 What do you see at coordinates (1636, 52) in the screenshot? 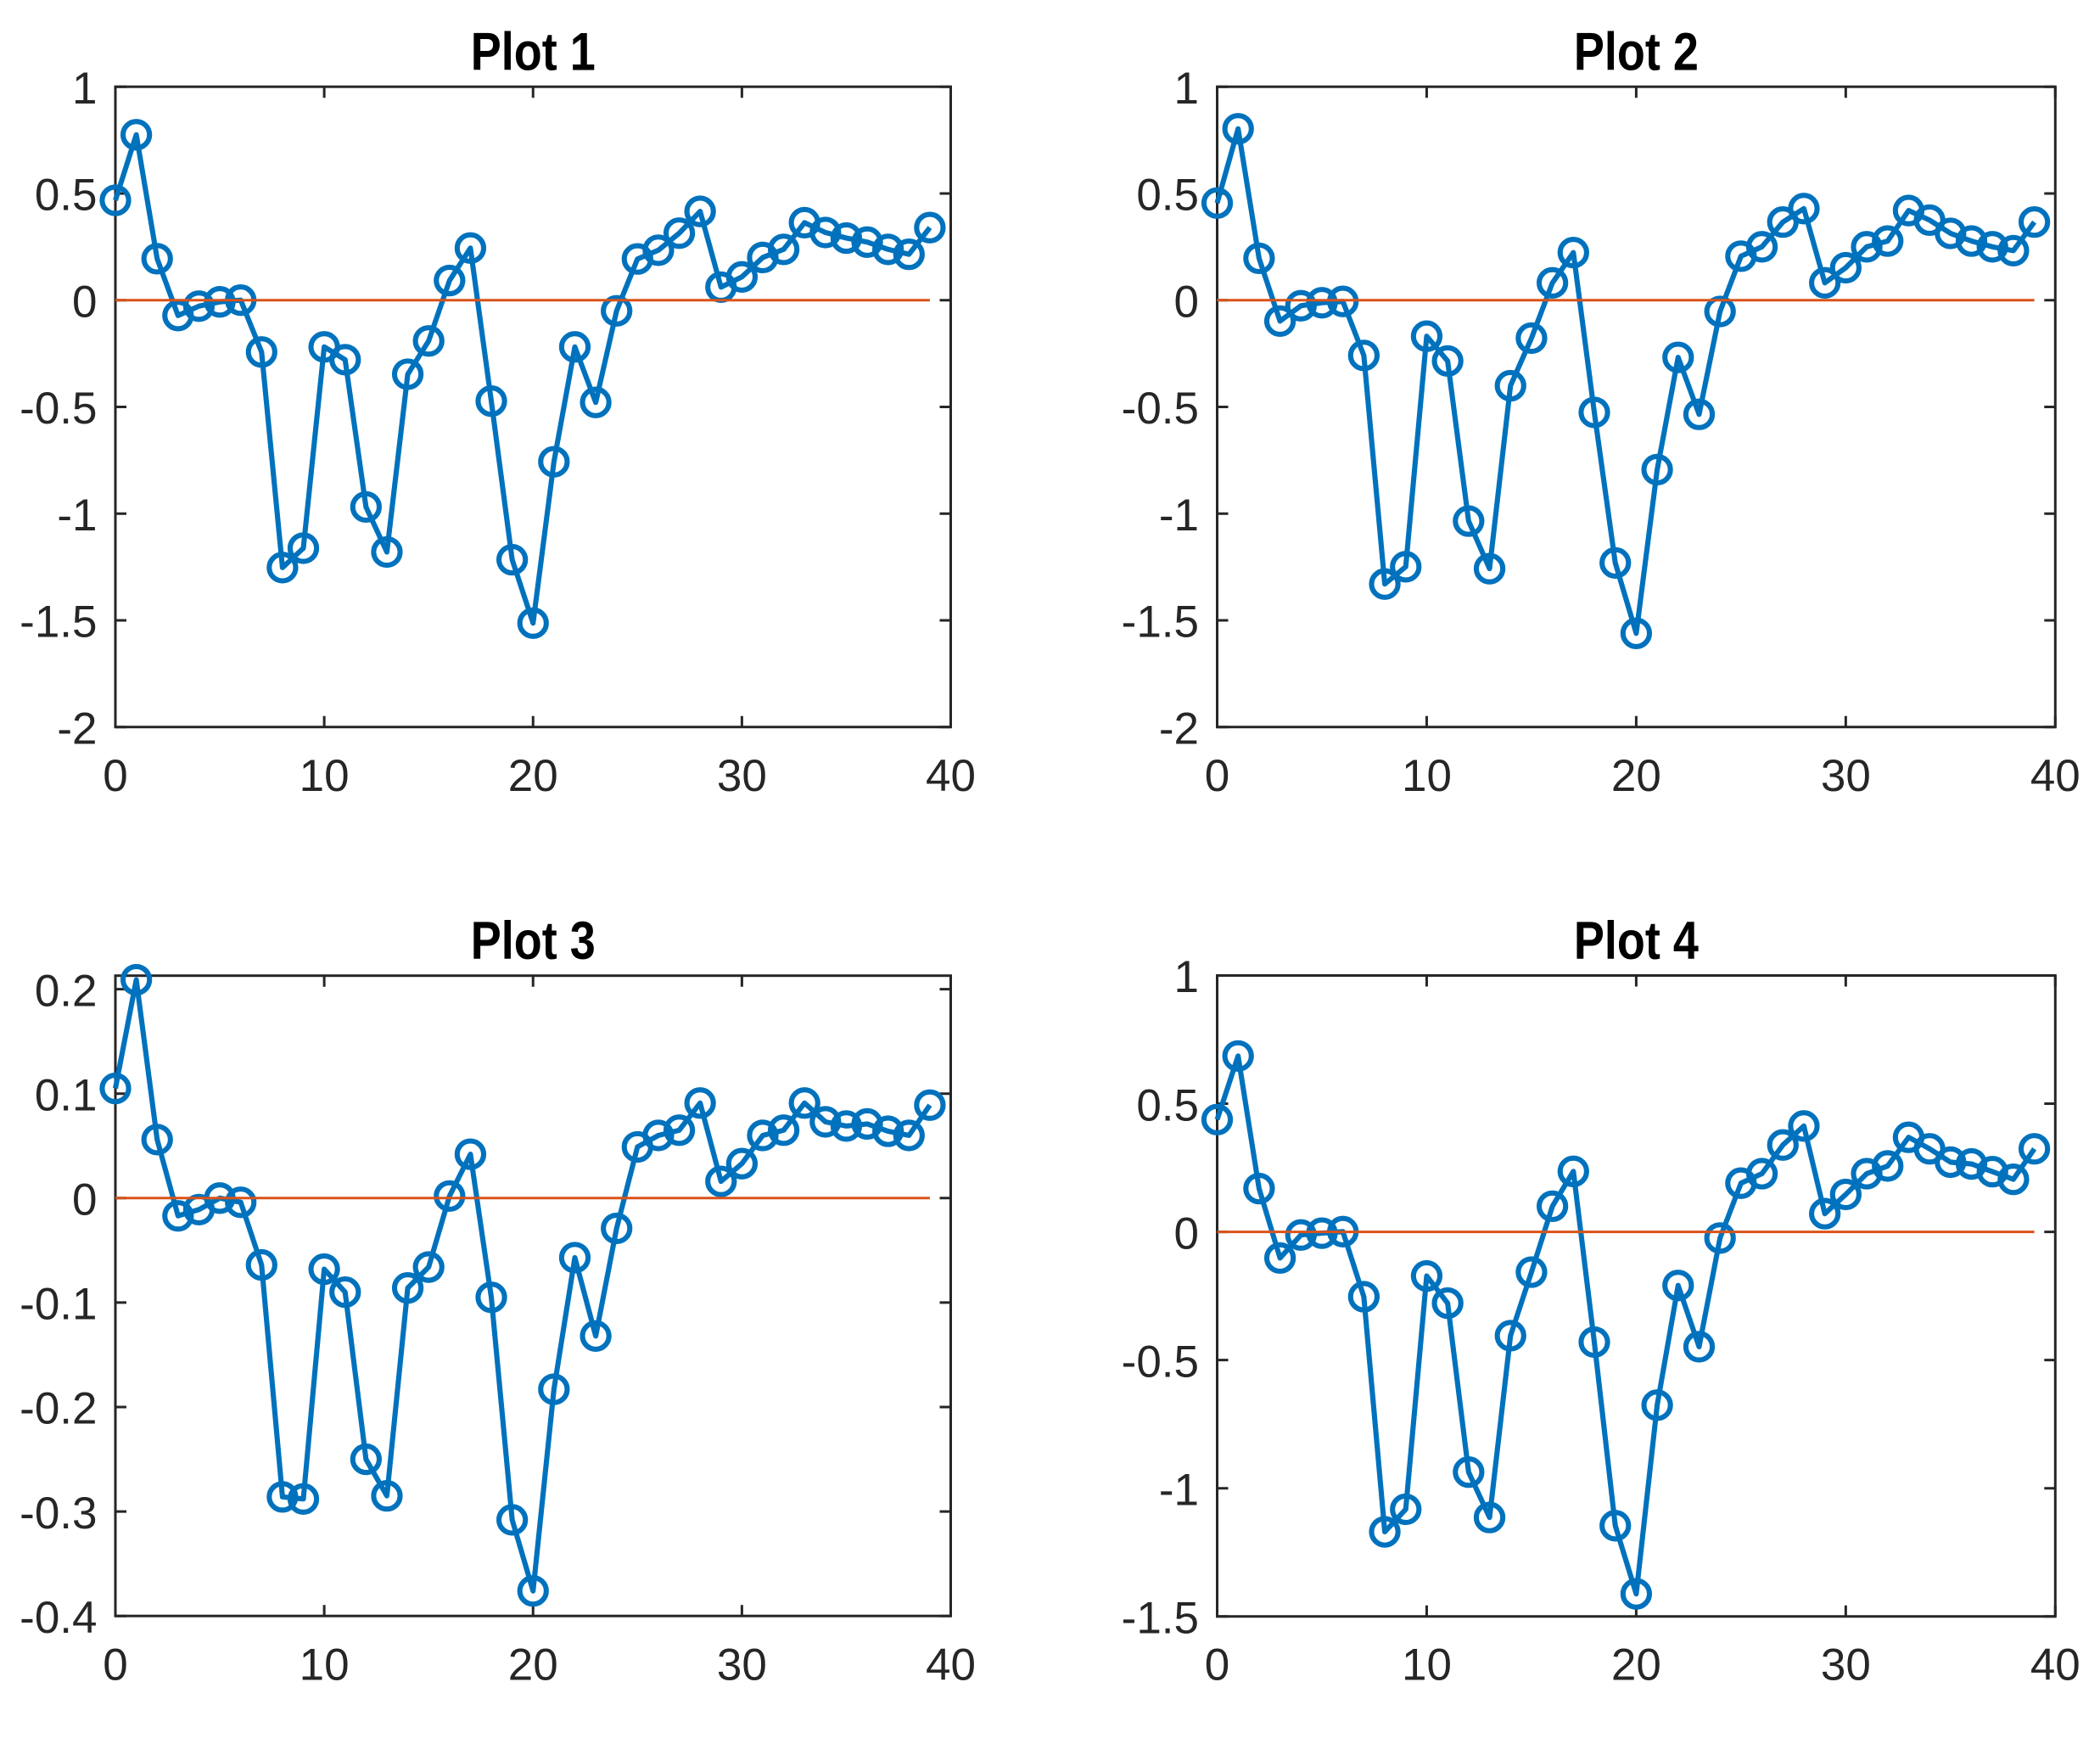
I see `svg-text: Plot 2` at bounding box center [1636, 52].